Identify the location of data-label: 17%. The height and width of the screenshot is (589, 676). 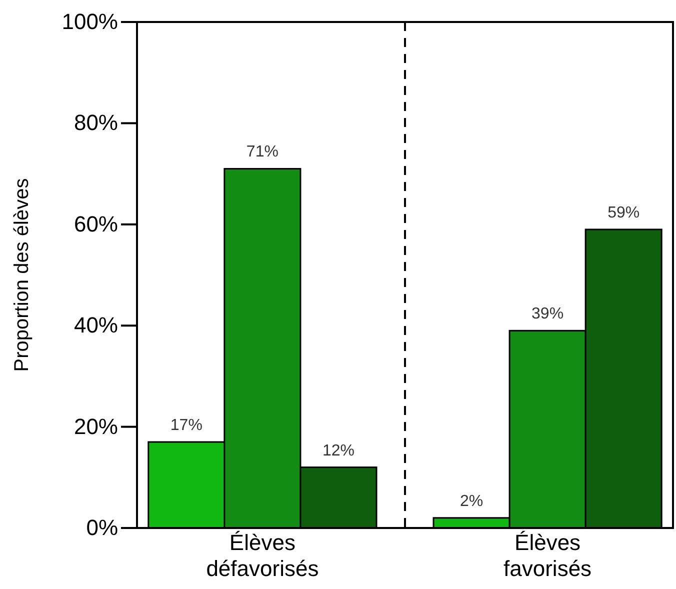
(186, 425).